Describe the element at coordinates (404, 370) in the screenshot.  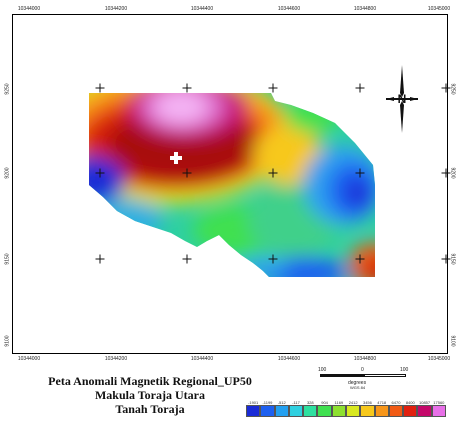
I see `scale-right-label: 100` at that location.